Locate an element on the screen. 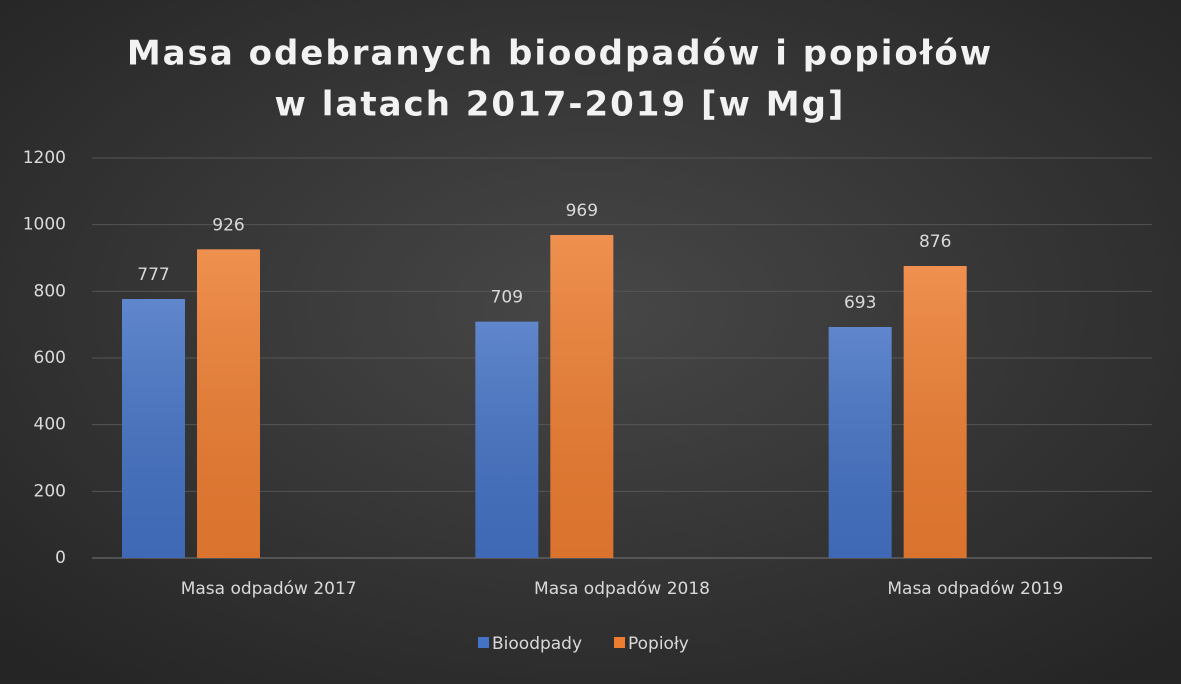 This screenshot has height=684, width=1181. legend-label: Bioodpady is located at coordinates (537, 644).